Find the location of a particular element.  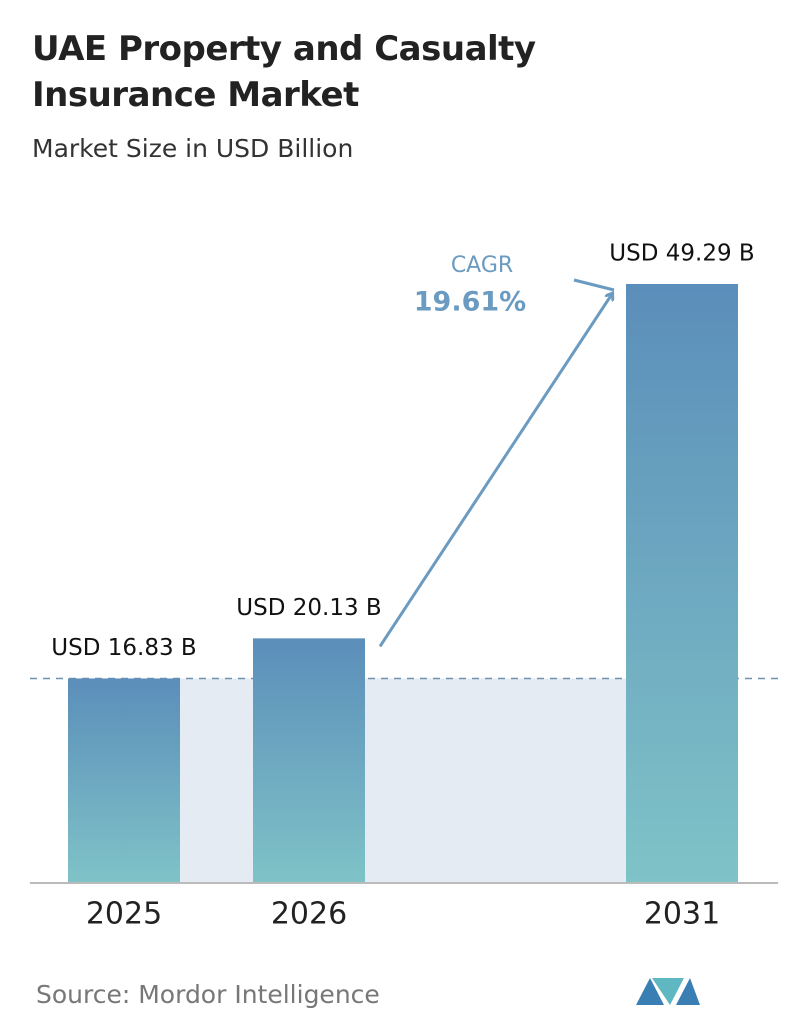

x-tick-label: 2031 is located at coordinates (682, 914).